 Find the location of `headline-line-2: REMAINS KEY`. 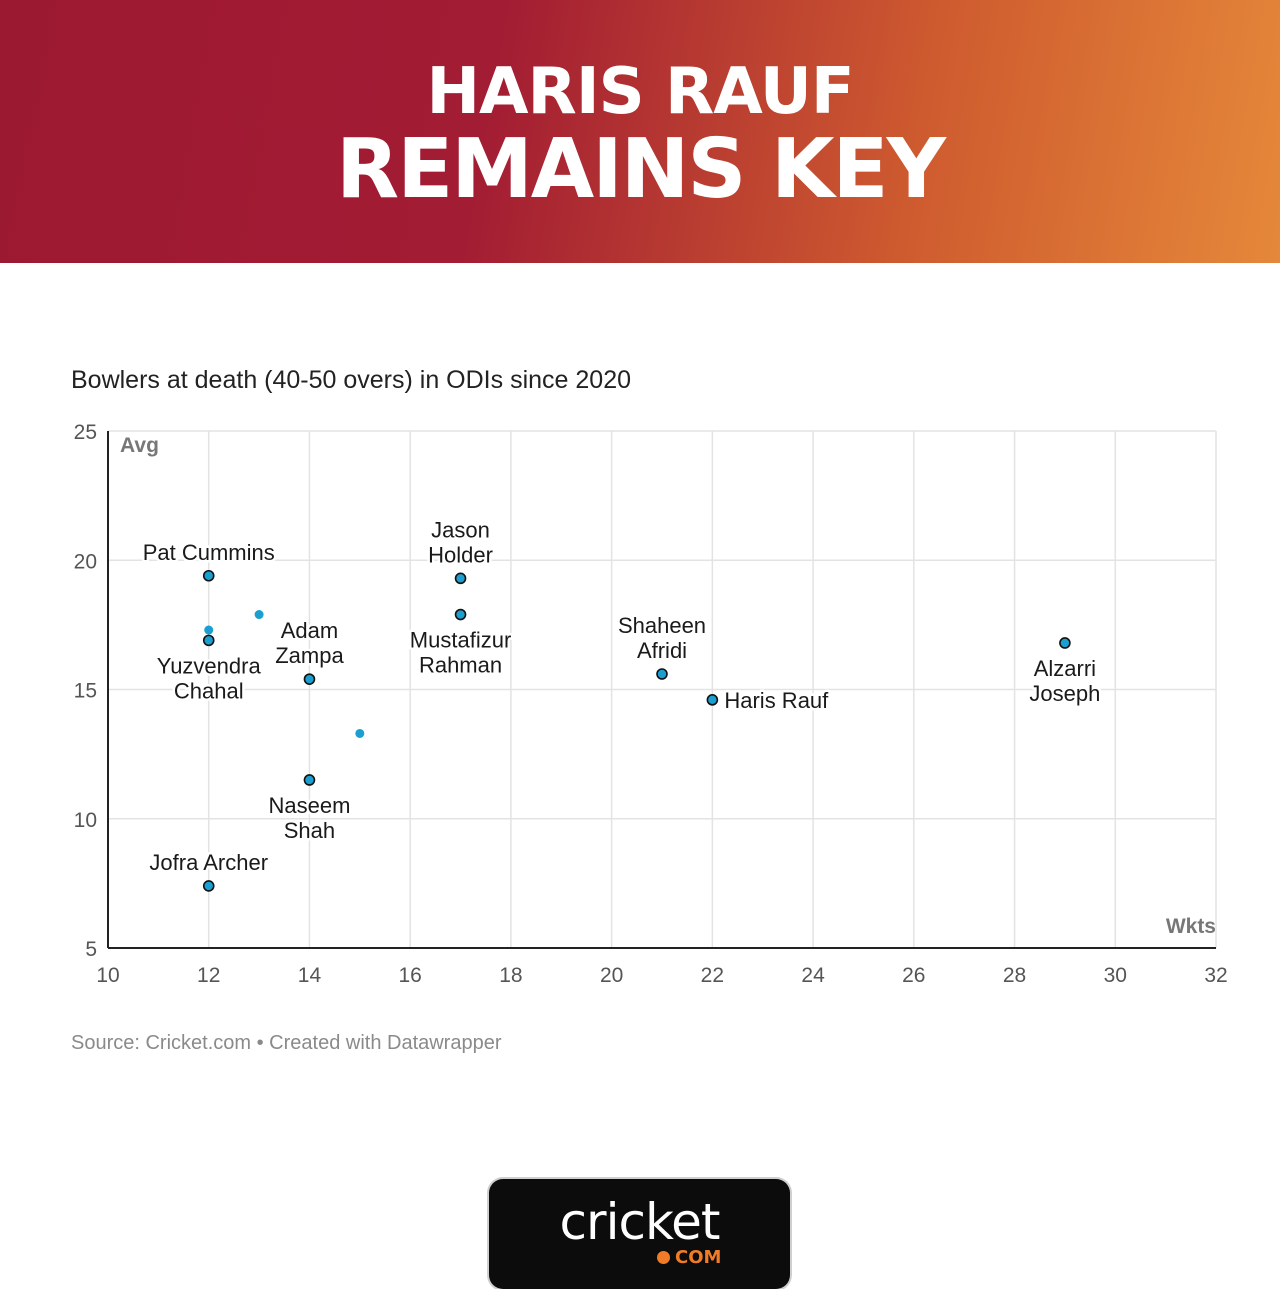

headline-line-2: REMAINS KEY is located at coordinates (641, 169).